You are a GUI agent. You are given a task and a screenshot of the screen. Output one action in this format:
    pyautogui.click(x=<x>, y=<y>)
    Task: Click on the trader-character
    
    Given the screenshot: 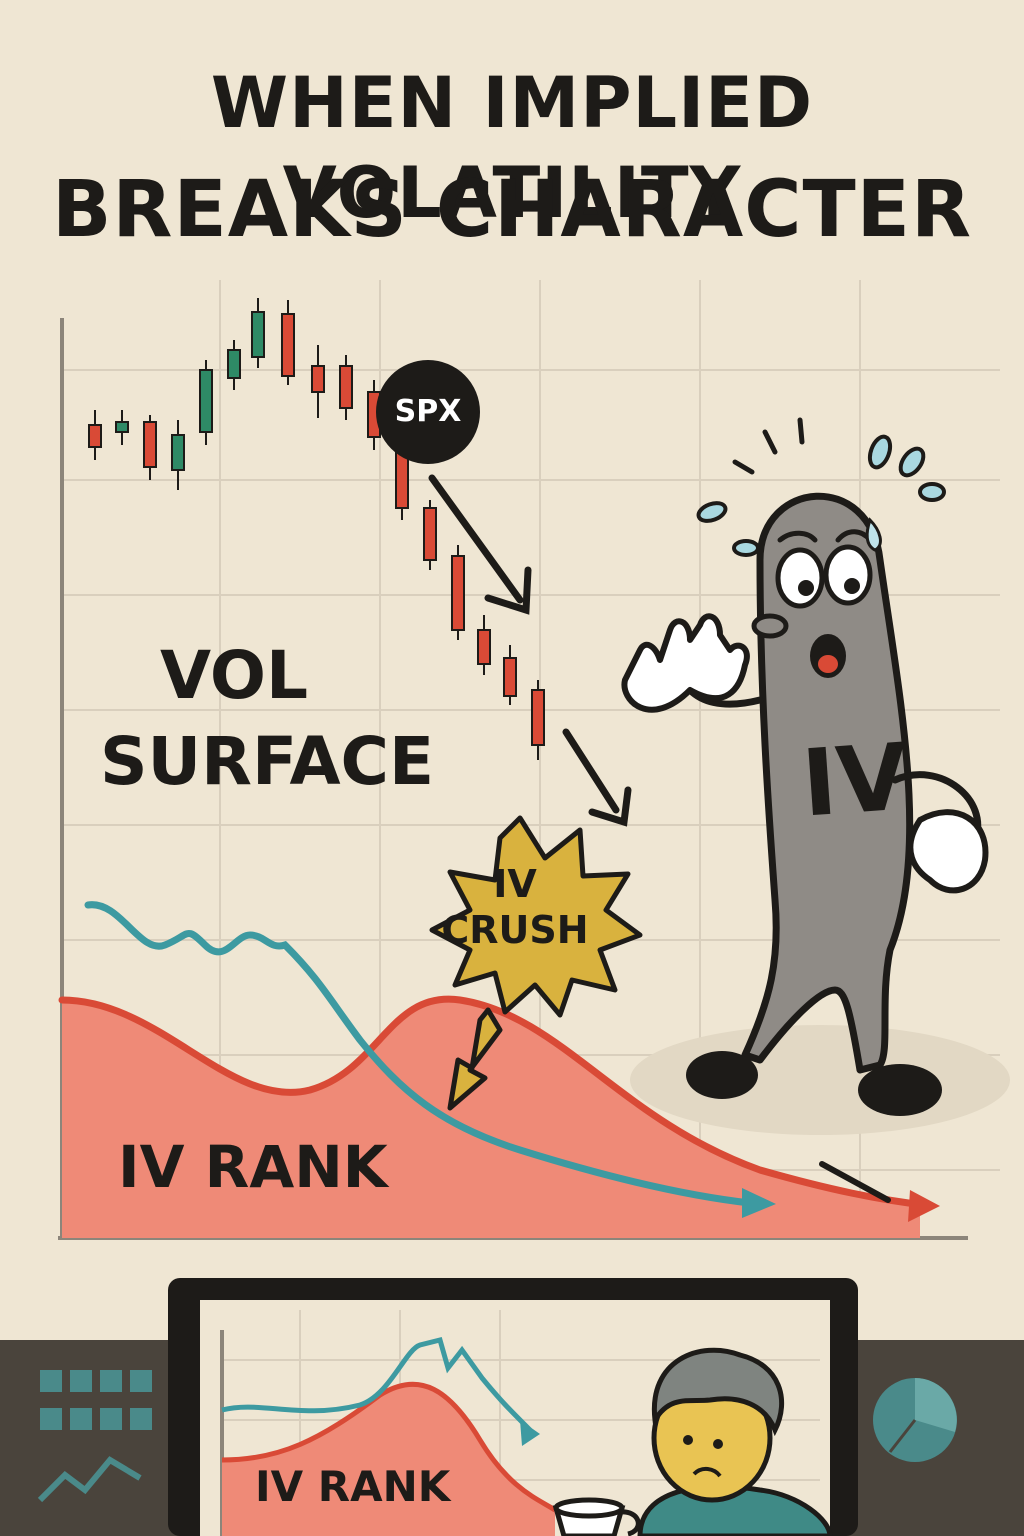 What is the action you would take?
    pyautogui.click(x=735, y=1441)
    